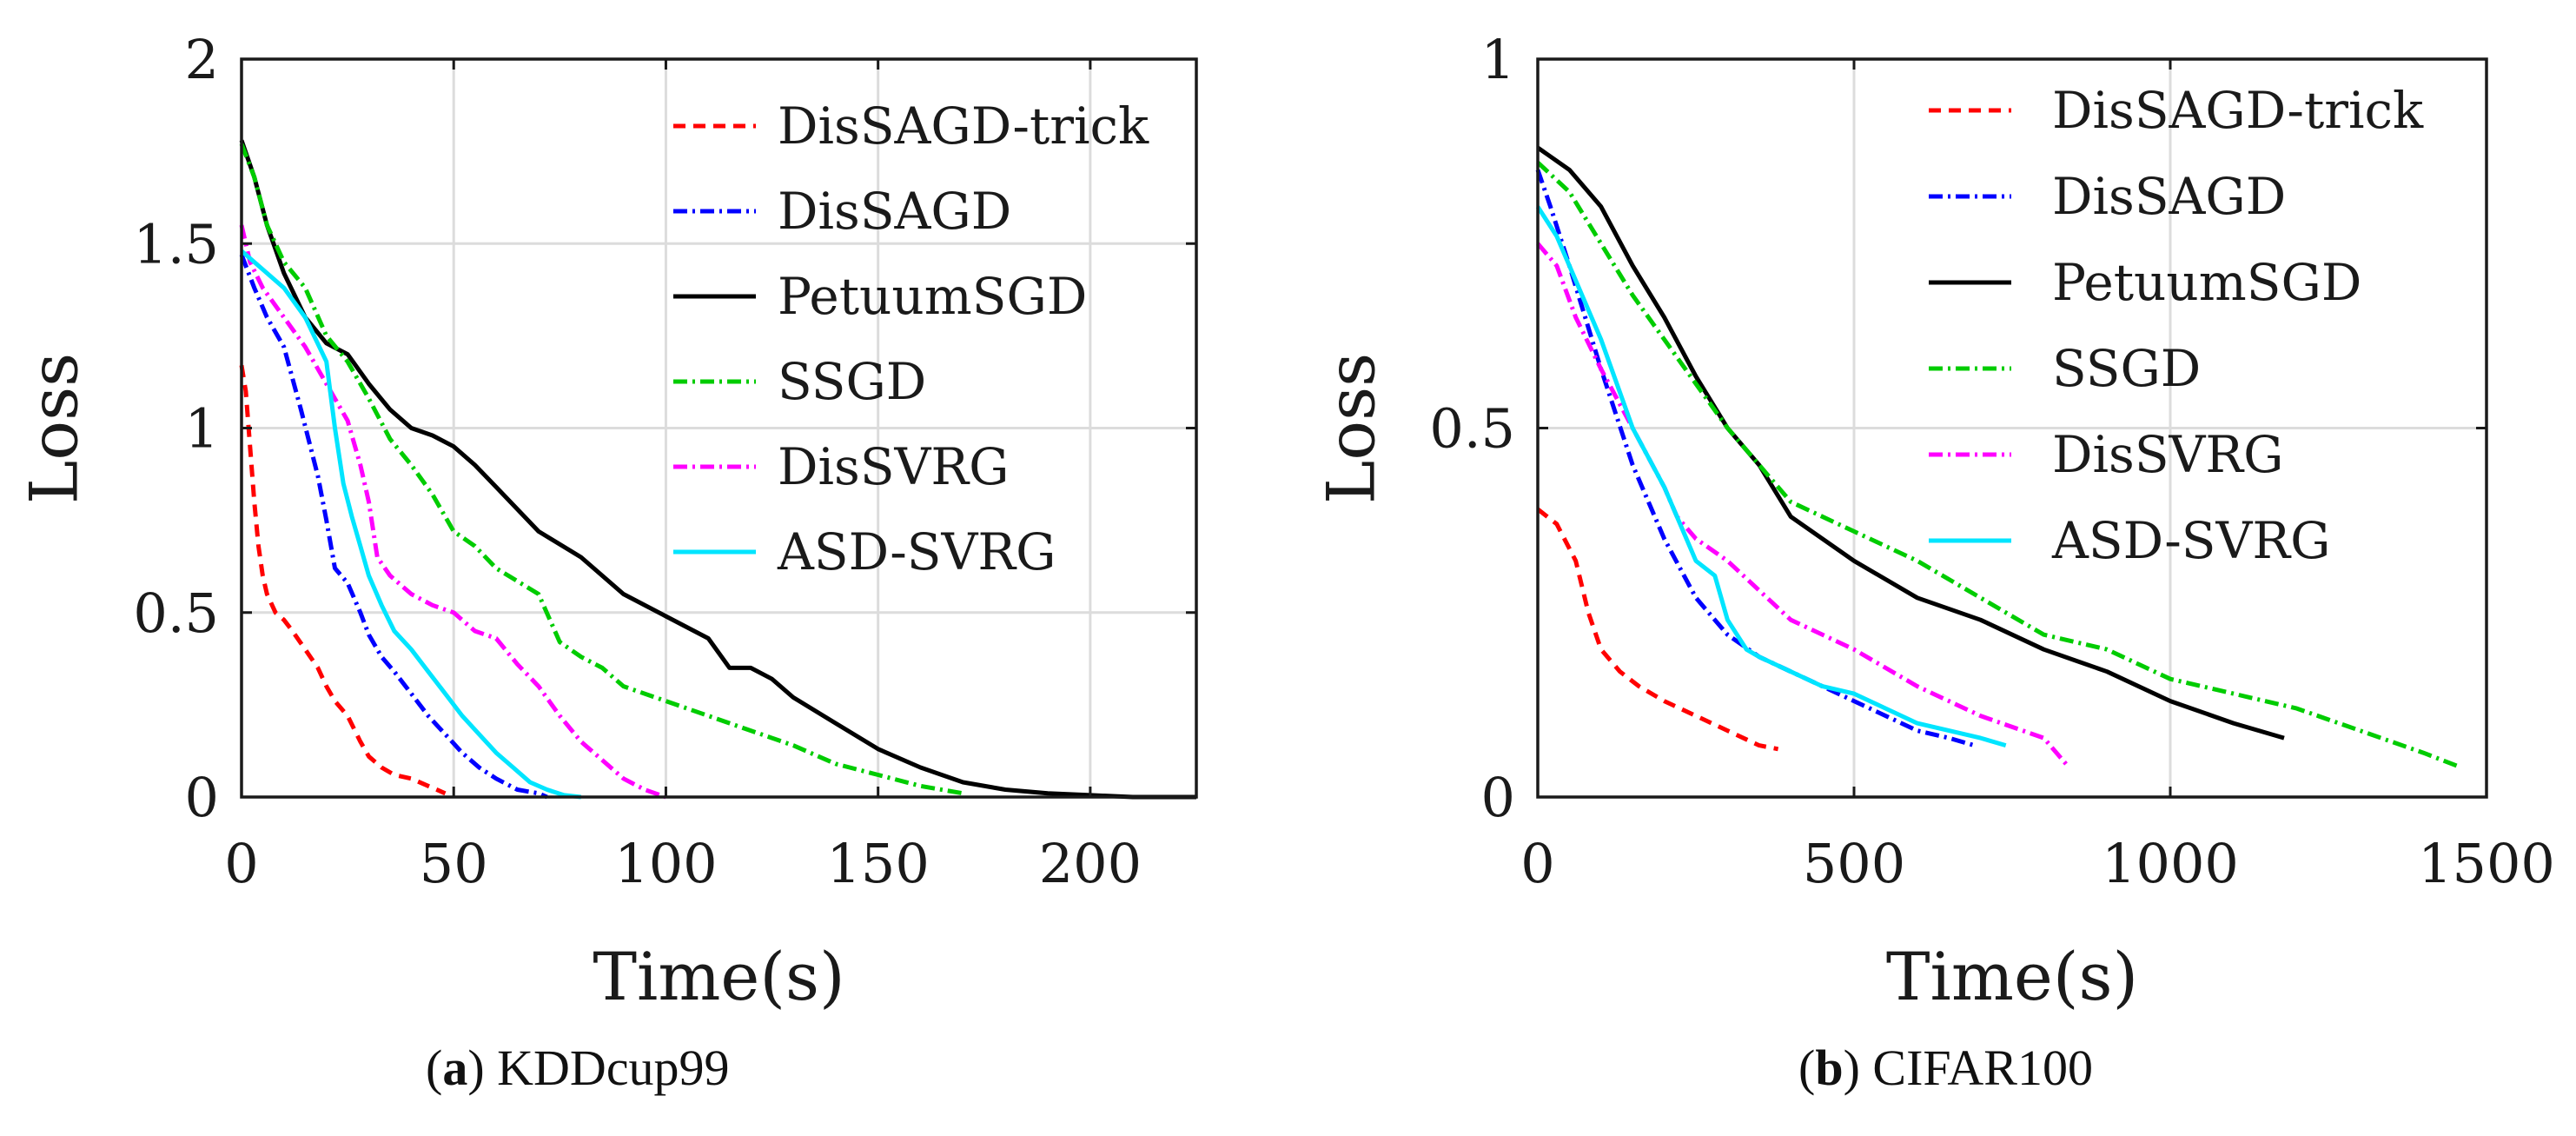 The height and width of the screenshot is (1136, 2576). What do you see at coordinates (202, 60) in the screenshot?
I see `y-tick-label: 2` at bounding box center [202, 60].